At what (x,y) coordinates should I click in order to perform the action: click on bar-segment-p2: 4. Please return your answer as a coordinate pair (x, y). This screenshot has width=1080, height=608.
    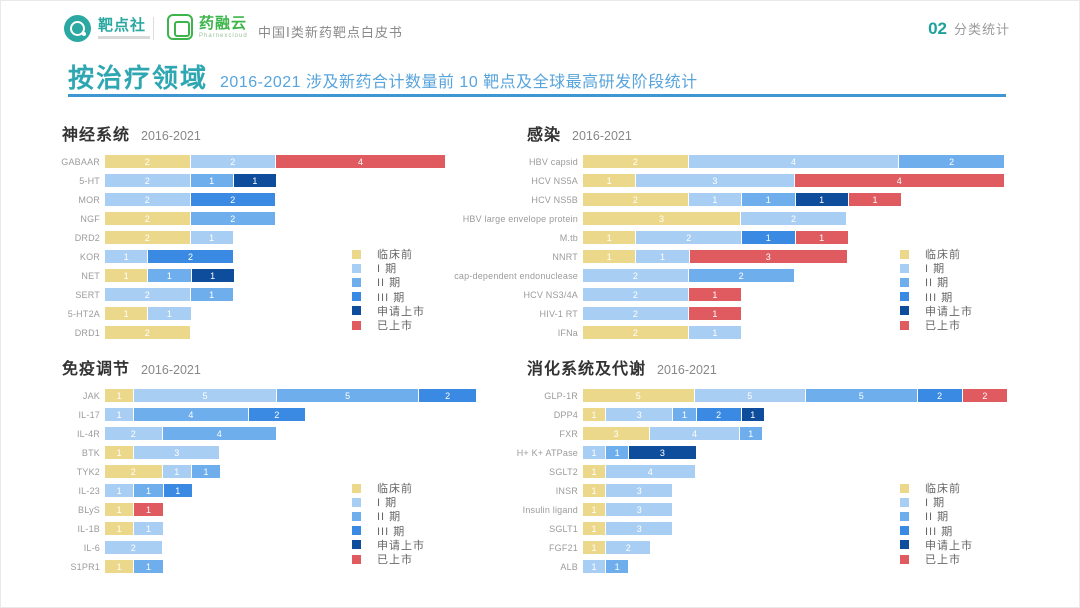
    Looking at the image, I should click on (191, 414).